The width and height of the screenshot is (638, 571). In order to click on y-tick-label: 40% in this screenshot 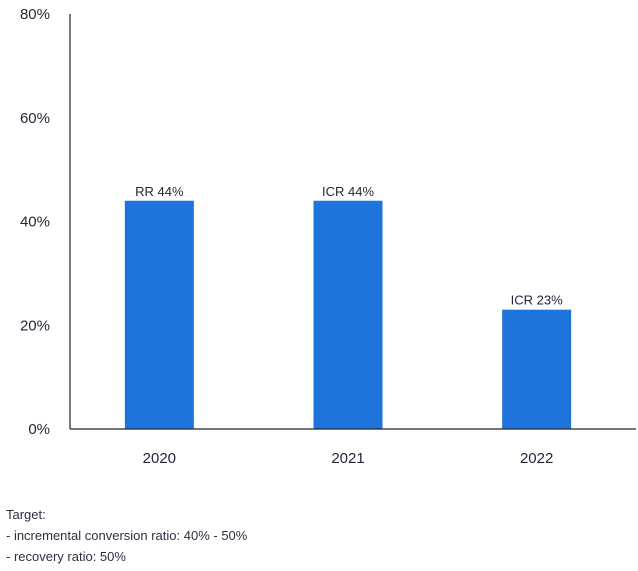, I will do `click(35, 222)`.